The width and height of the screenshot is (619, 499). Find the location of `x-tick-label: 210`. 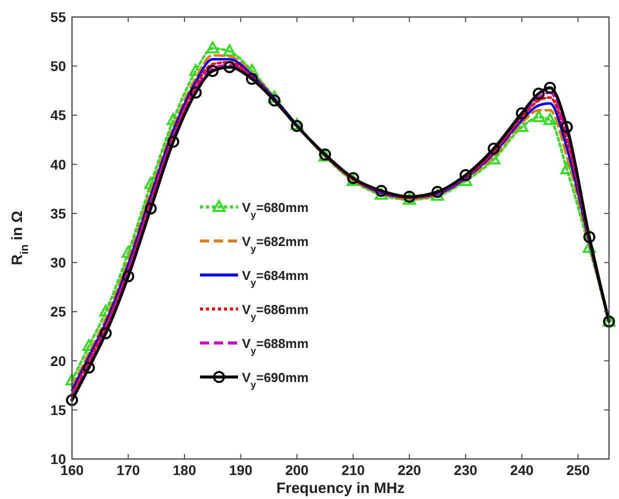

x-tick-label: 210 is located at coordinates (353, 470).